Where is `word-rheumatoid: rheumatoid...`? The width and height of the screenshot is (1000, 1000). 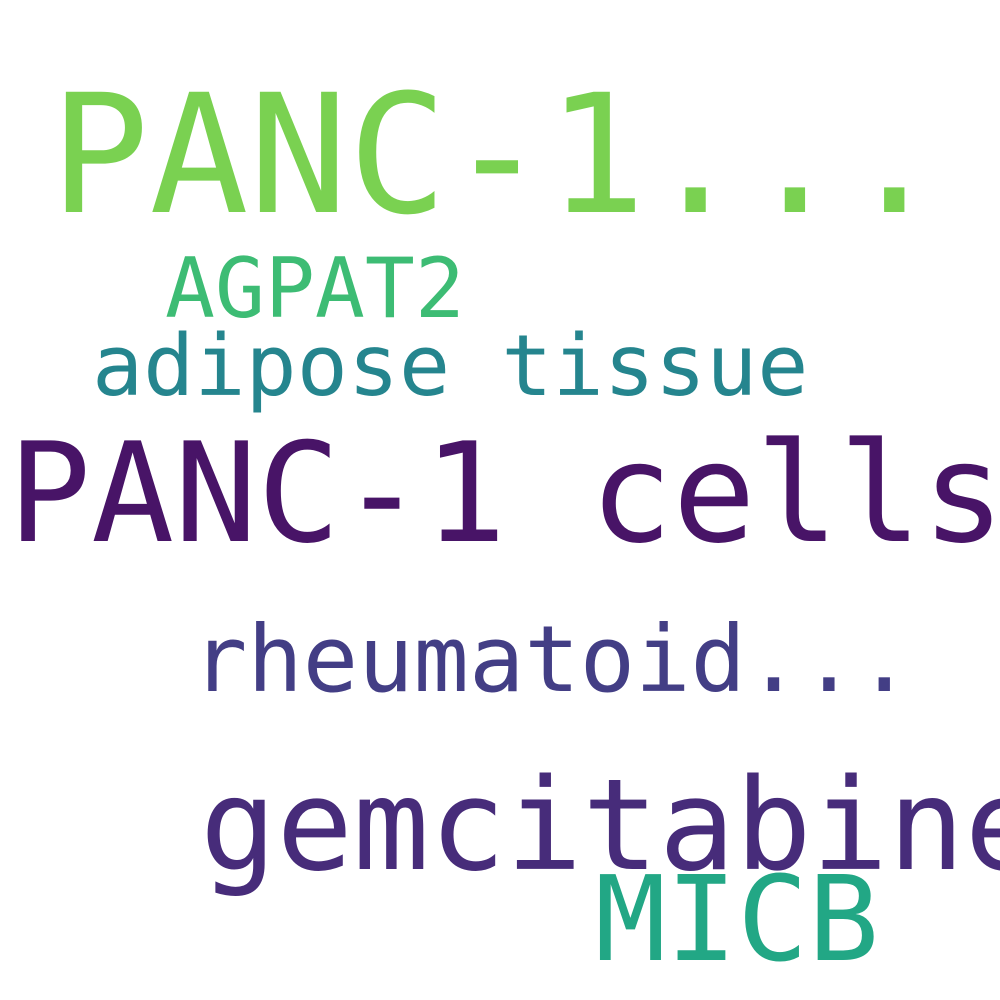
word-rheumatoid: rheumatoid... is located at coordinates (552, 659).